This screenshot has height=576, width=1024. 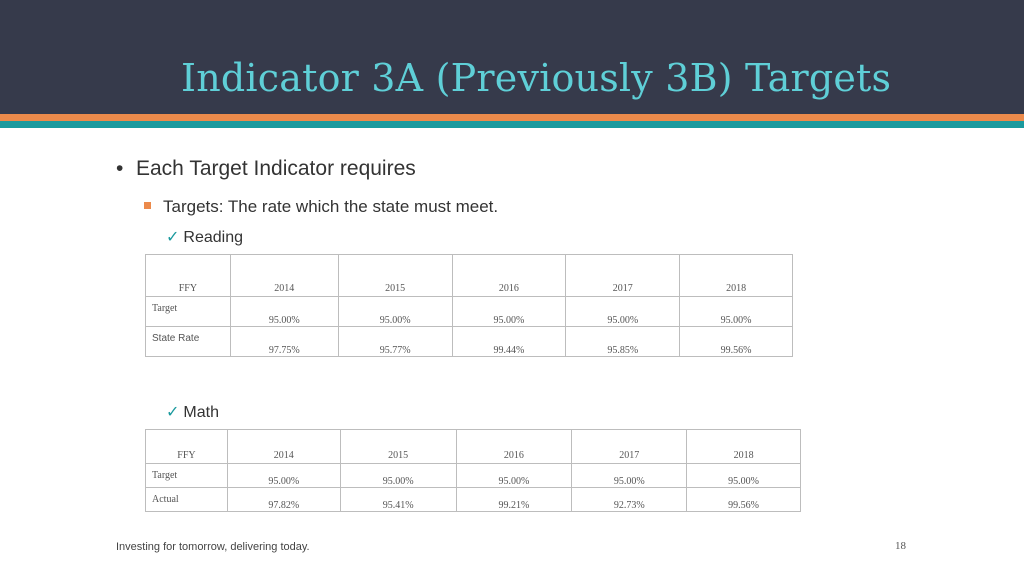 What do you see at coordinates (514, 499) in the screenshot?
I see `value-cell: 99.21%` at bounding box center [514, 499].